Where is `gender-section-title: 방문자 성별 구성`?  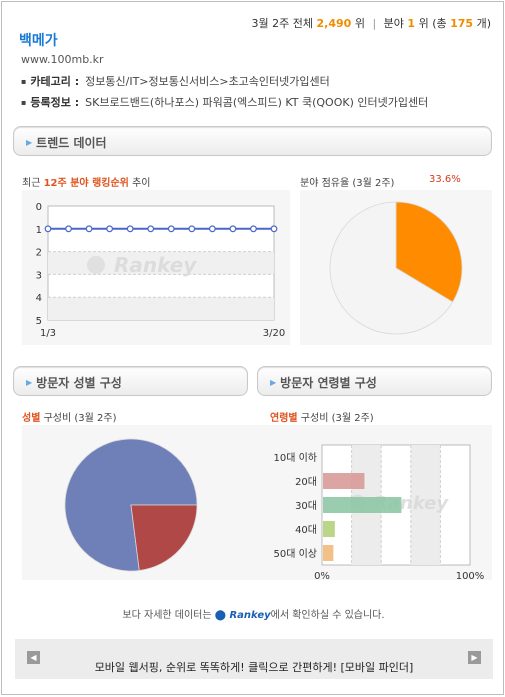
gender-section-title: 방문자 성별 구성 is located at coordinates (79, 383).